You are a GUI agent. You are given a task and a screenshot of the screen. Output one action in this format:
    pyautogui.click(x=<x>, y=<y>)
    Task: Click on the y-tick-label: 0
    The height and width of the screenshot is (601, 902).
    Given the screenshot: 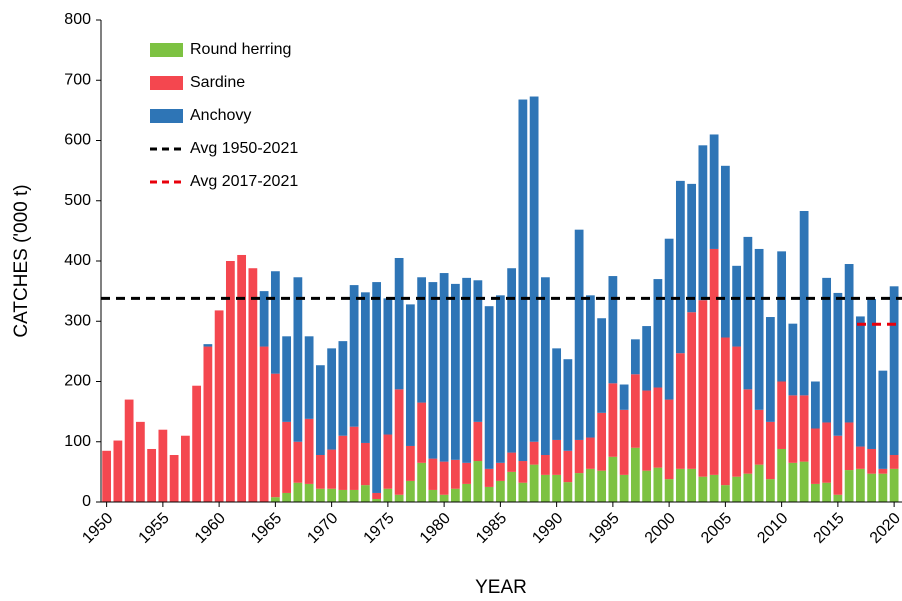 What is the action you would take?
    pyautogui.click(x=86, y=501)
    